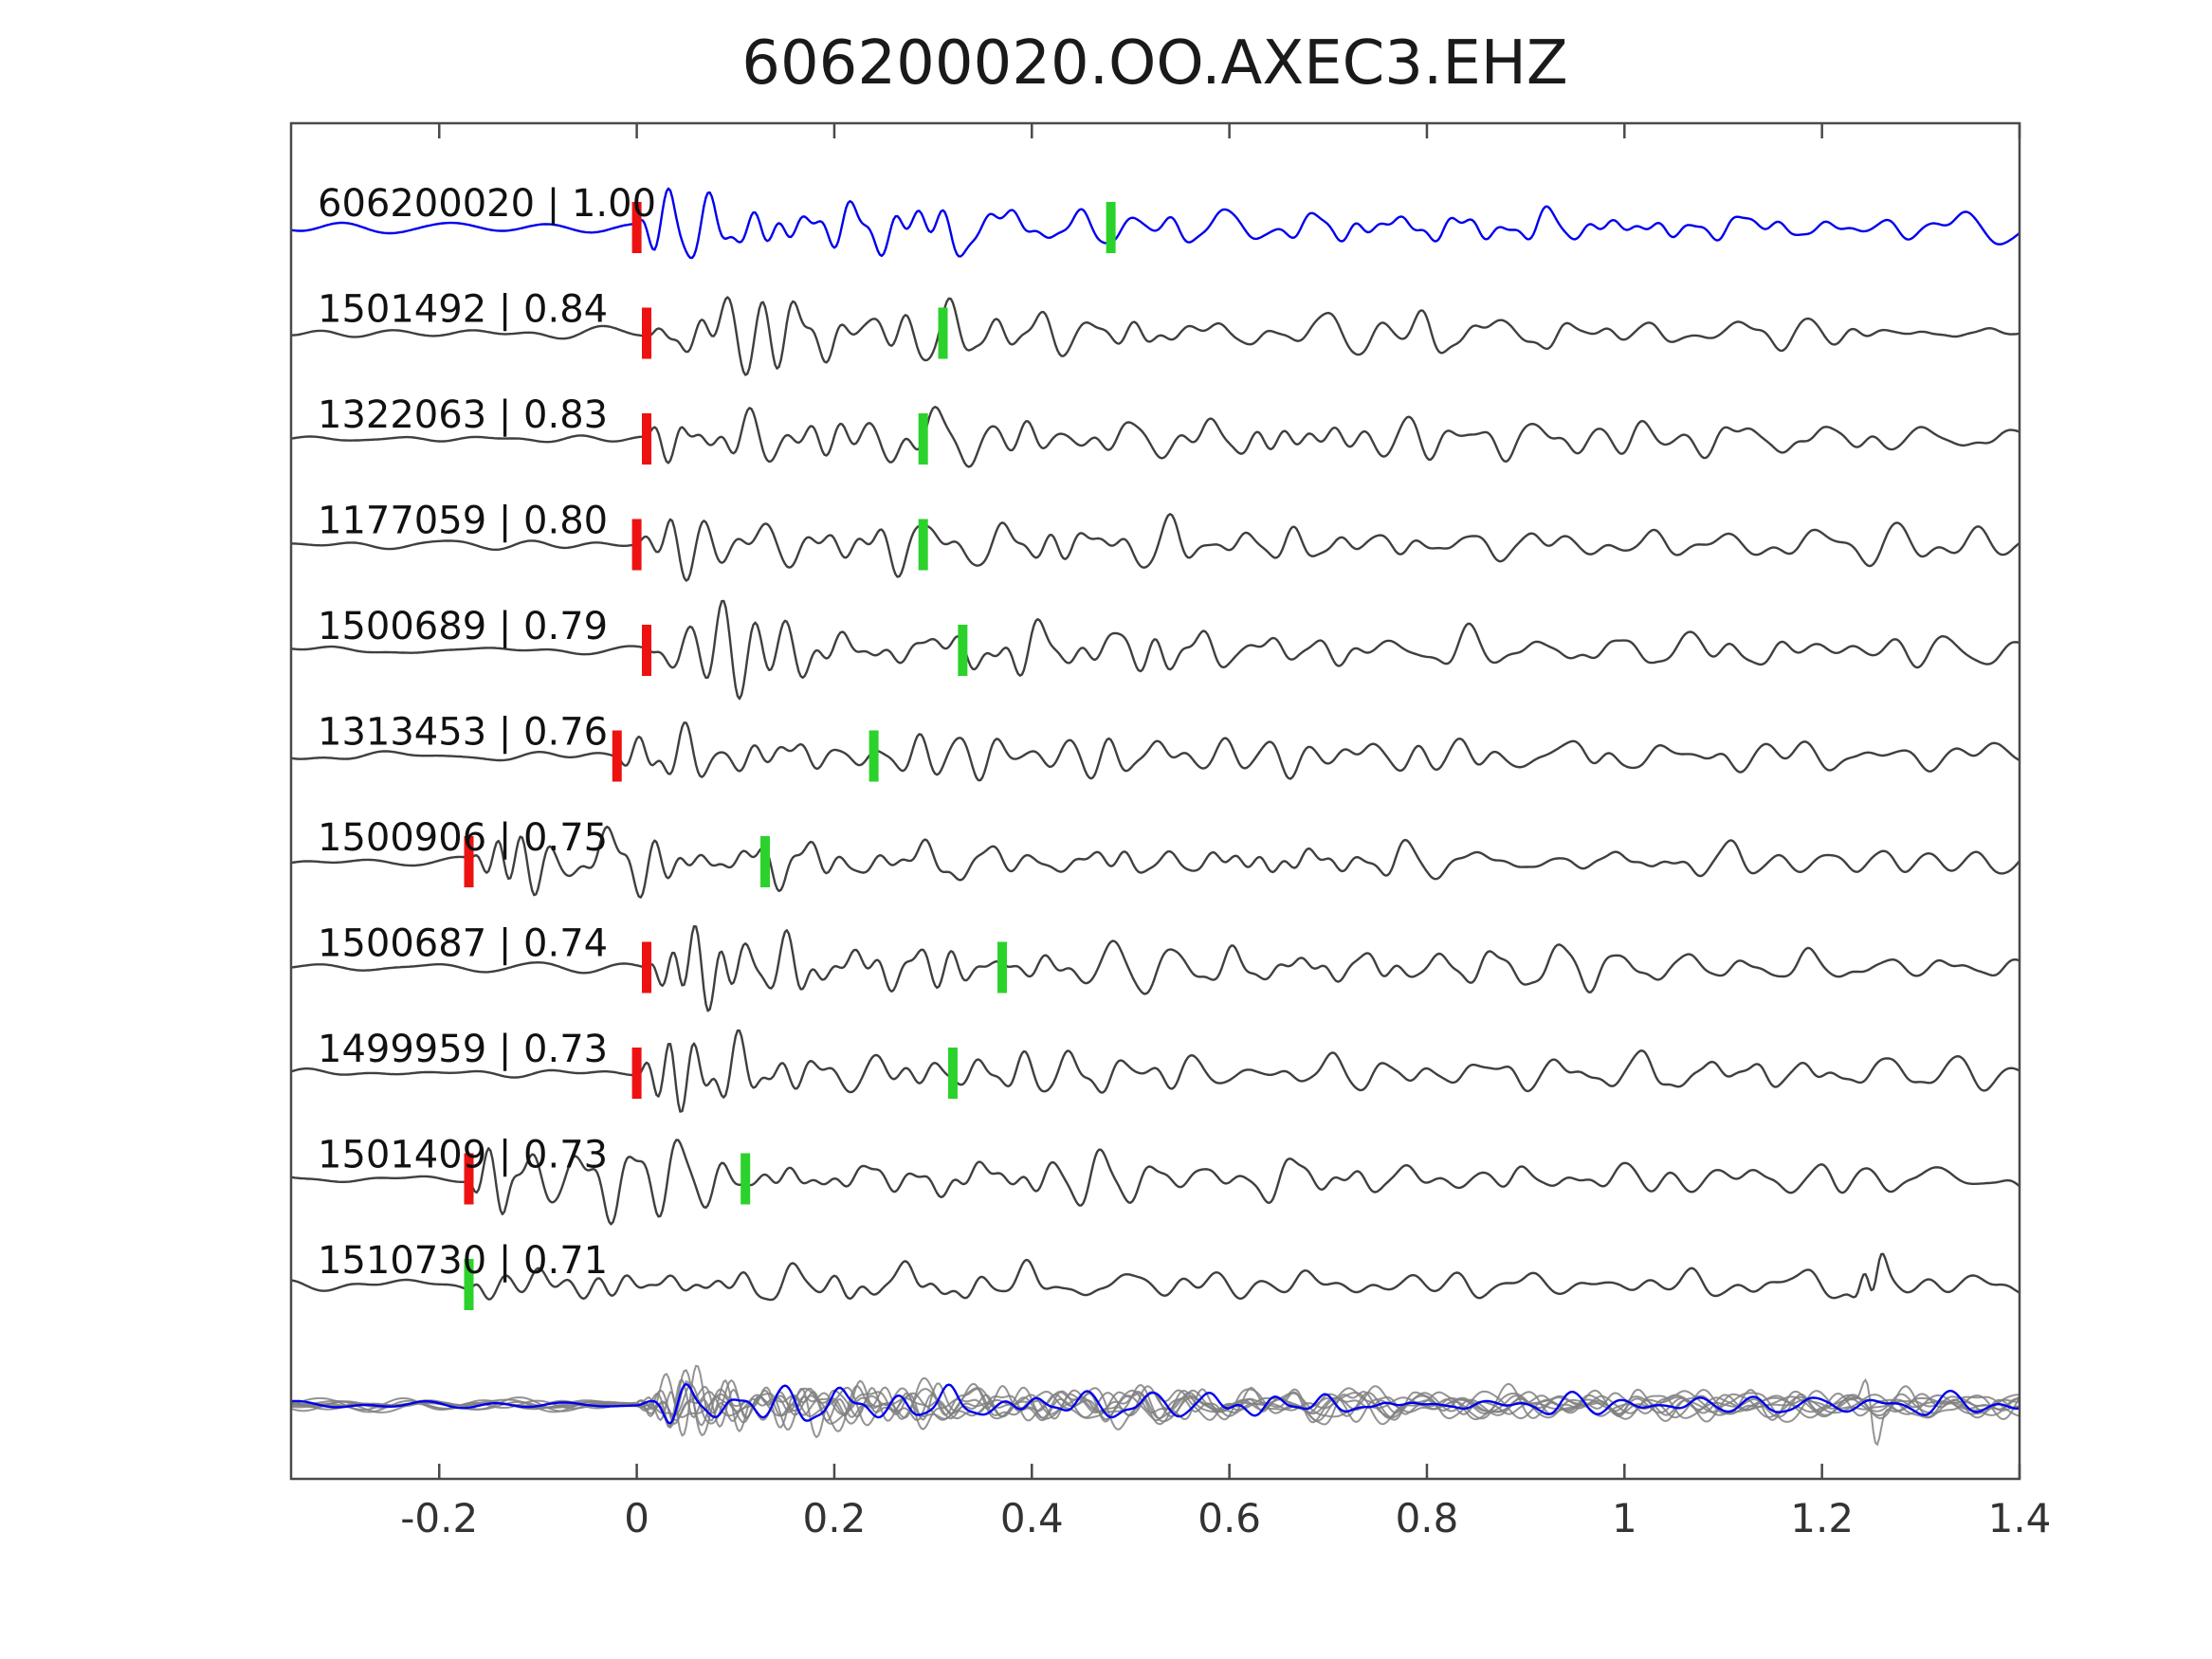  I want to click on trace-label: 1177059 | 0.80, so click(463, 521).